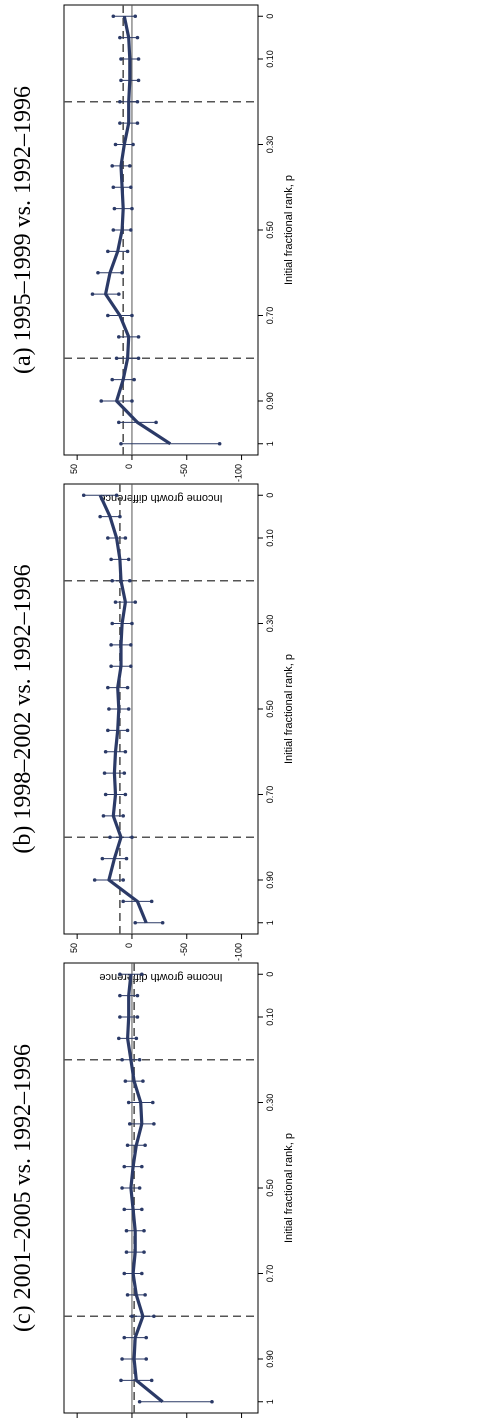 Image resolution: width=490 pixels, height=1420 pixels. Describe the element at coordinates (270, 974) in the screenshot. I see `panel-c-x-tick-label: 0` at that location.